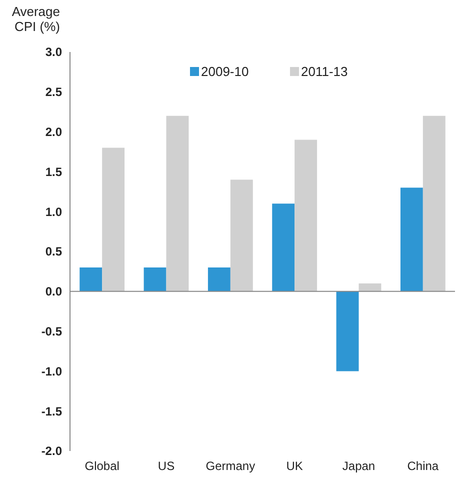 This screenshot has width=461, height=480. I want to click on legend-label: 2011-13, so click(324, 71).